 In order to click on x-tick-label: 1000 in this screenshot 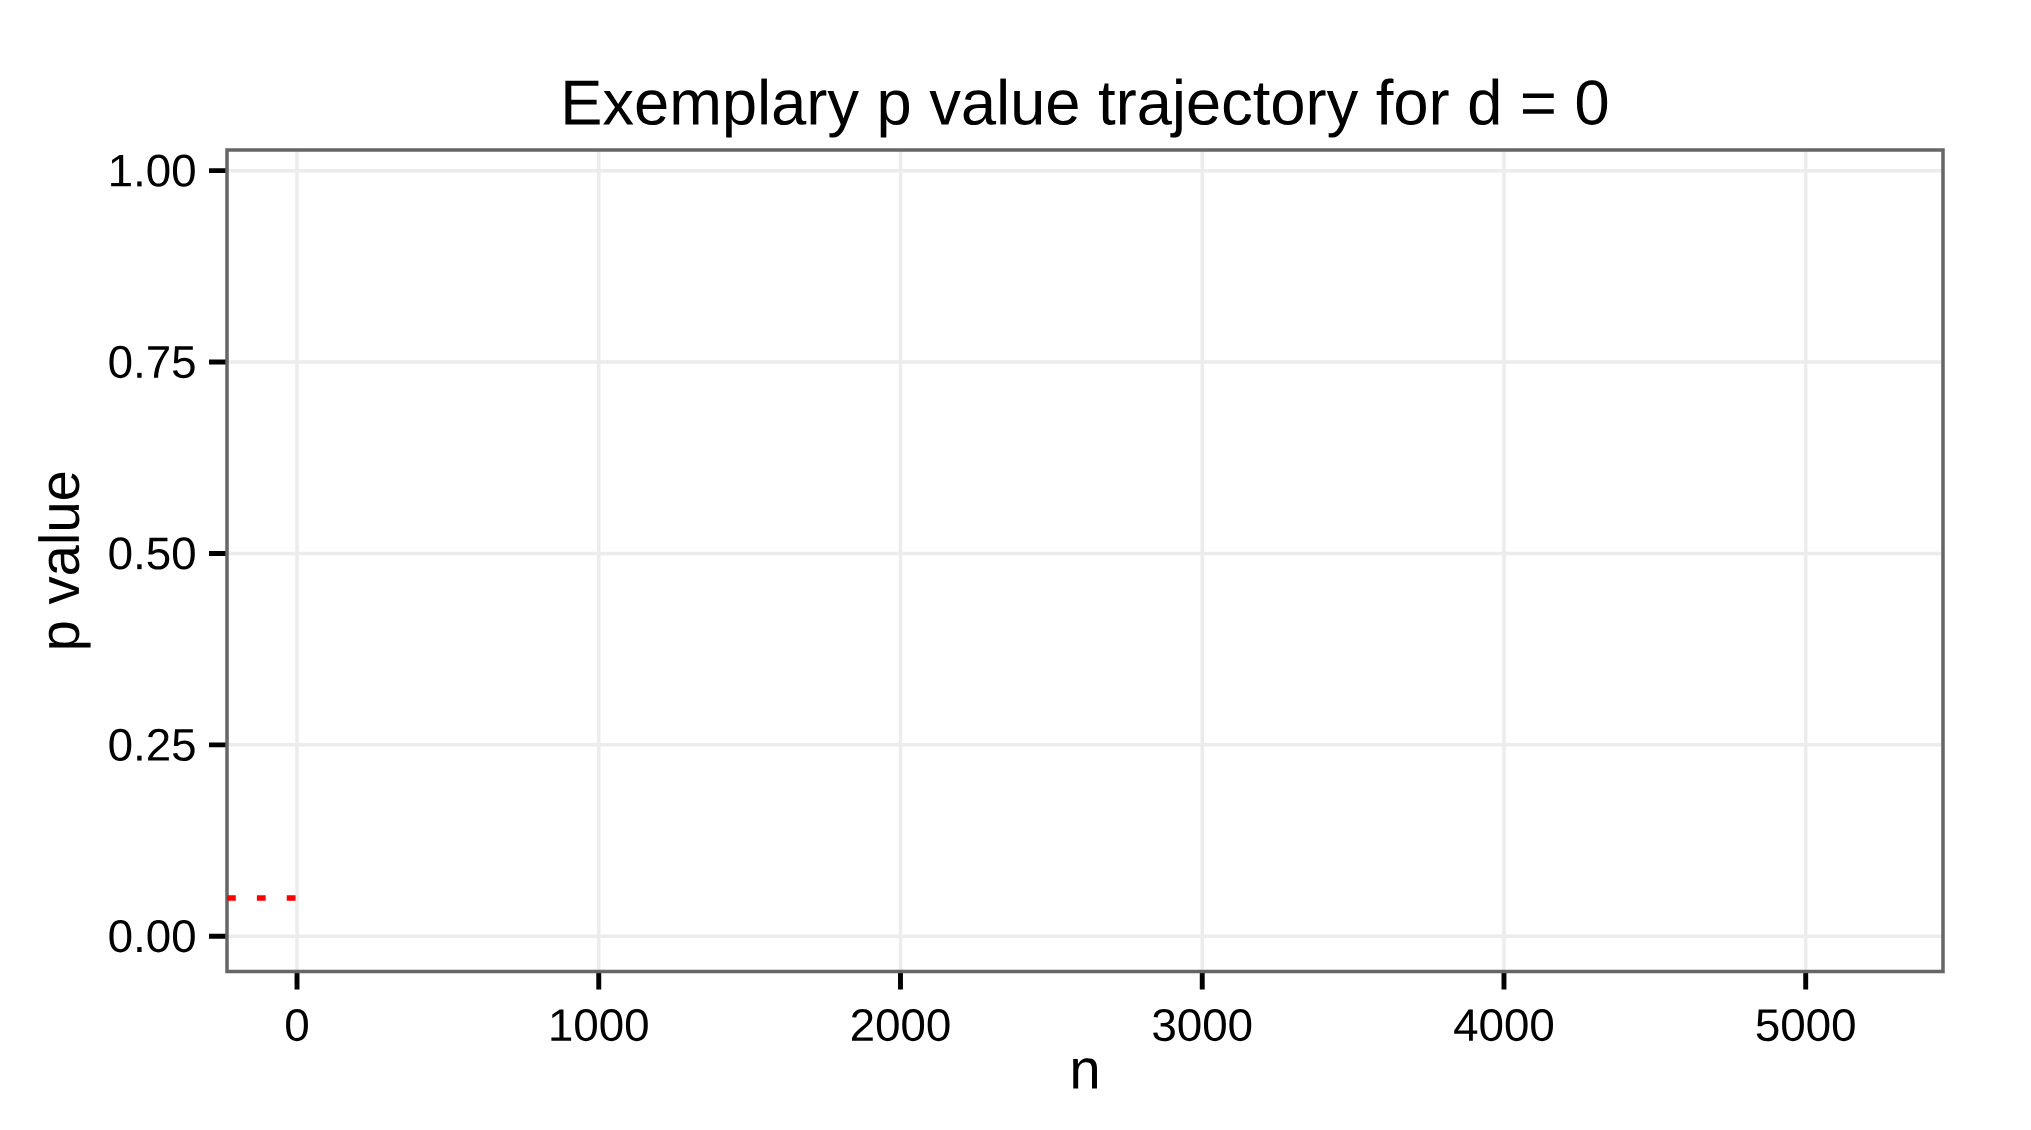, I will do `click(599, 1025)`.